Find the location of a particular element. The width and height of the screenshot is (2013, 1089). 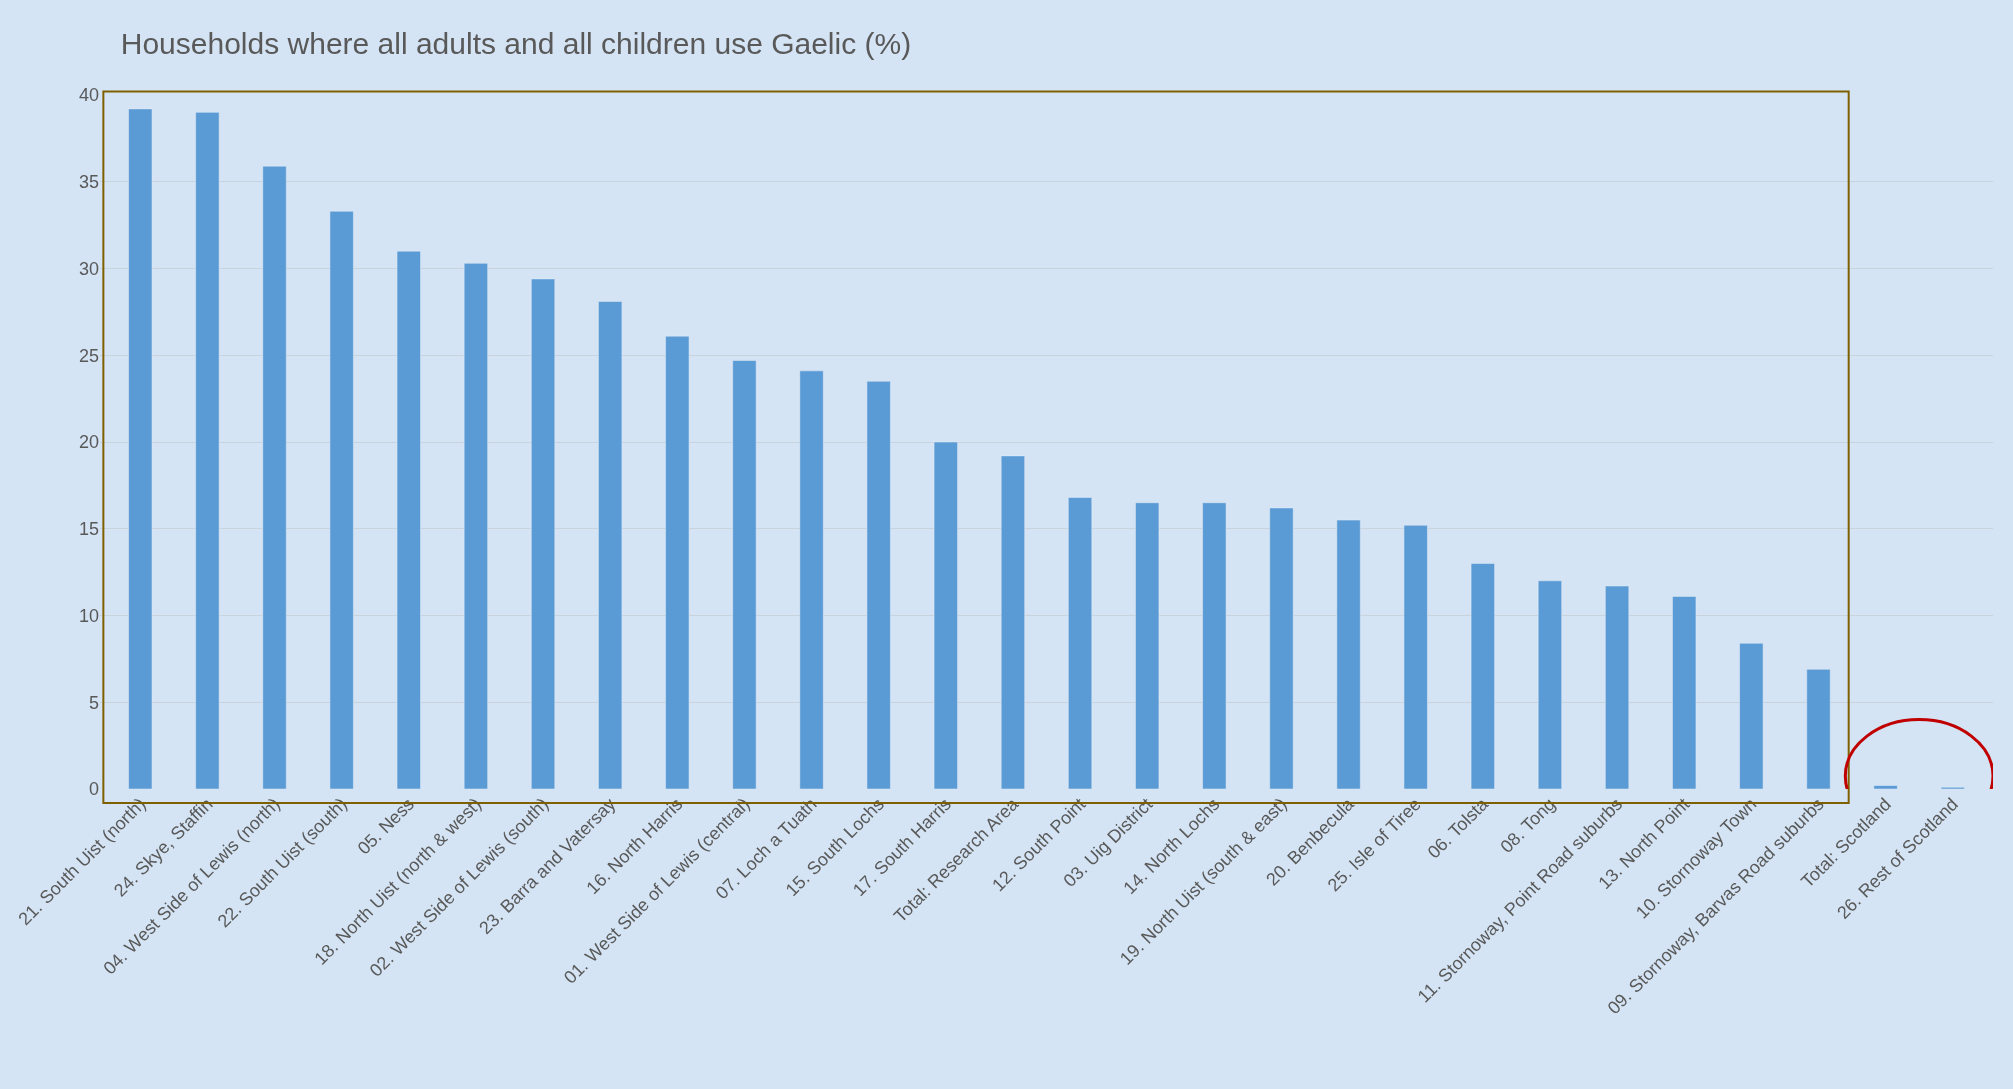

y-tick-label: 35 is located at coordinates (88, 182).